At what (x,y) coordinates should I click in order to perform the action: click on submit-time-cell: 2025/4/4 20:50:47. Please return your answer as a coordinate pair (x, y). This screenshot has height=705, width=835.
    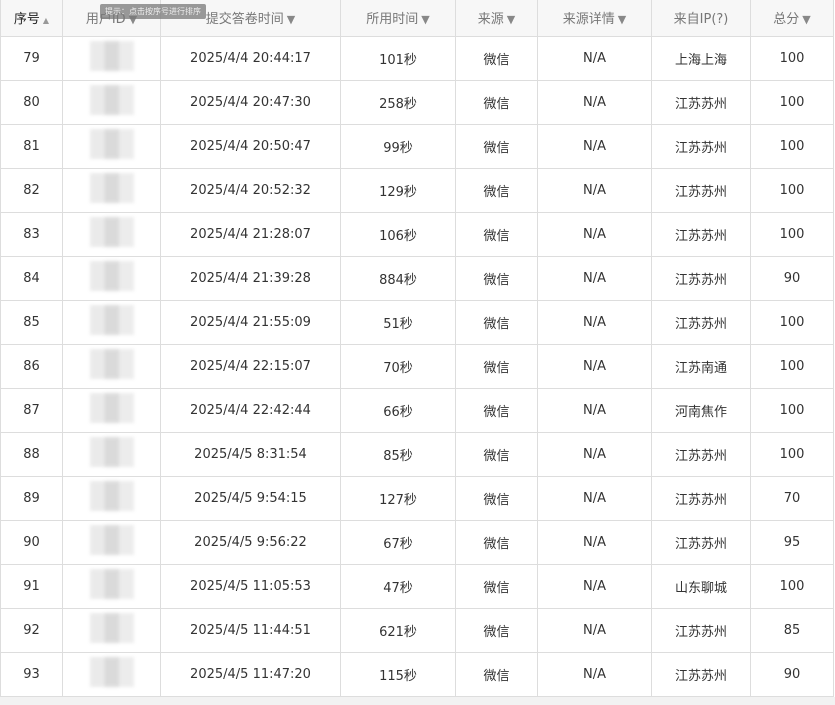
    Looking at the image, I should click on (250, 146).